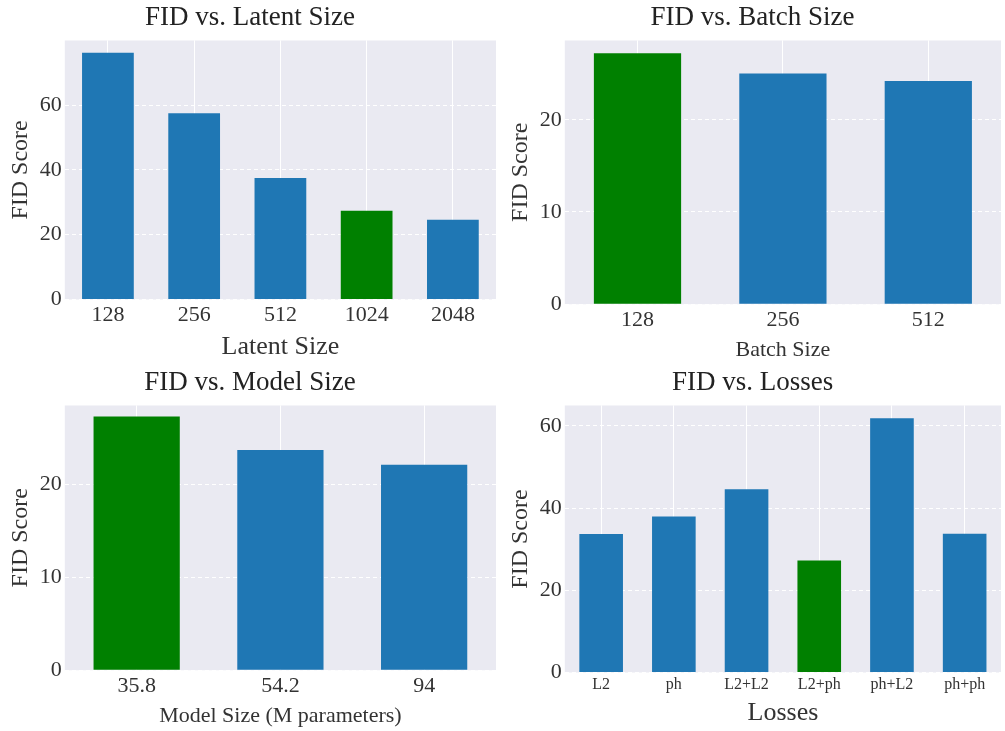  Describe the element at coordinates (280, 346) in the screenshot. I see `x-axis-title: Latent Size` at that location.